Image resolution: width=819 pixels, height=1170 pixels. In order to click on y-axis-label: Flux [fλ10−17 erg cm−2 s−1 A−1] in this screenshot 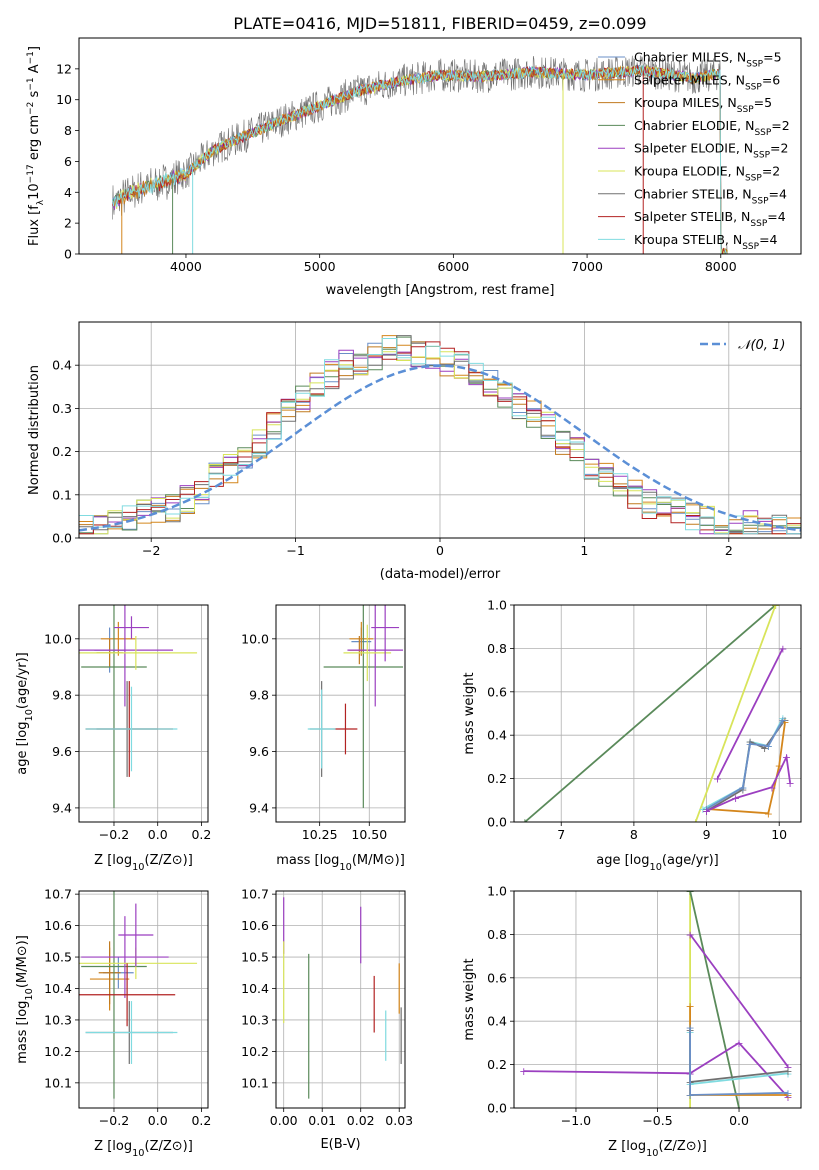, I will do `click(36, 146)`.